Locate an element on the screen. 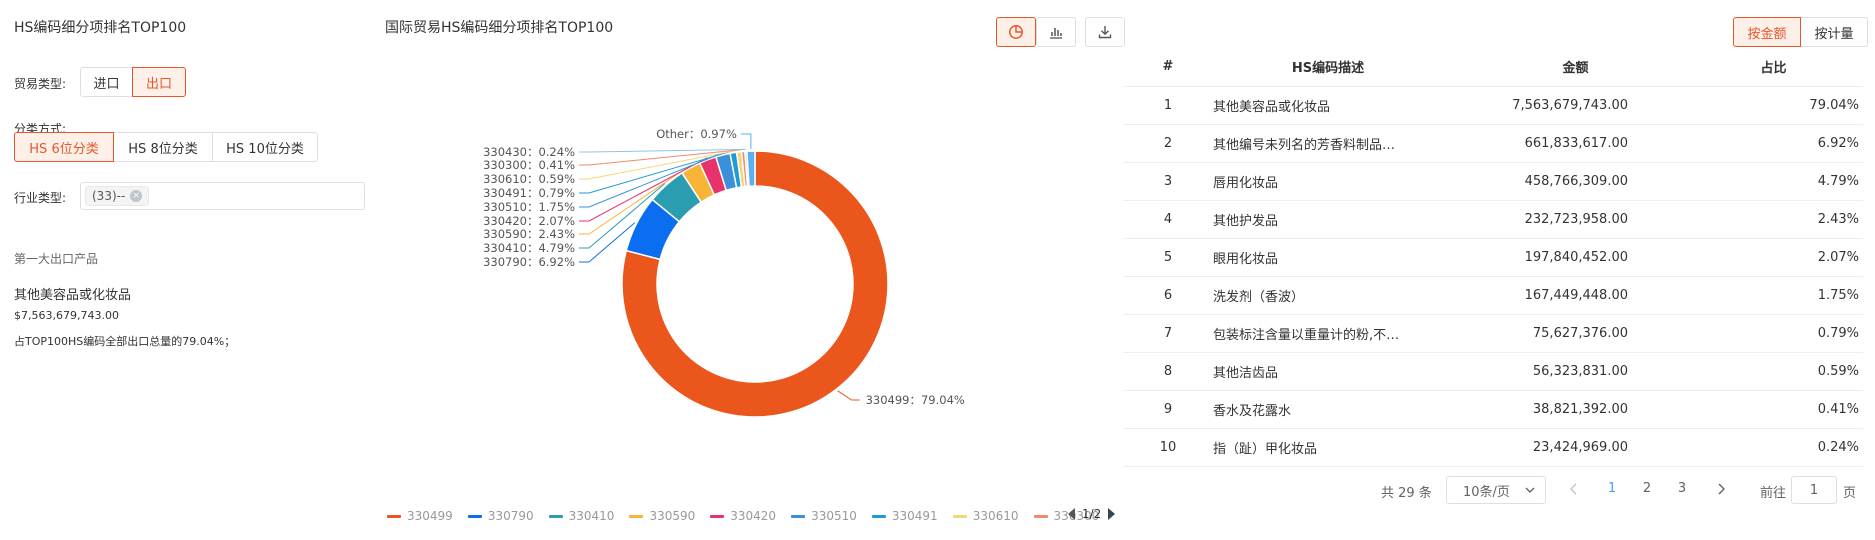 The image size is (1875, 540). row-amount: 23,424,969.00 is located at coordinates (1535, 447).